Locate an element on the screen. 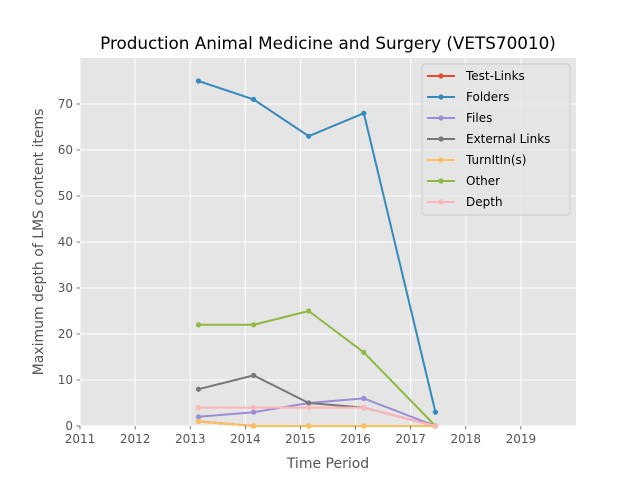 This screenshot has height=484, width=640. y-tick-label: 70 is located at coordinates (65, 104).